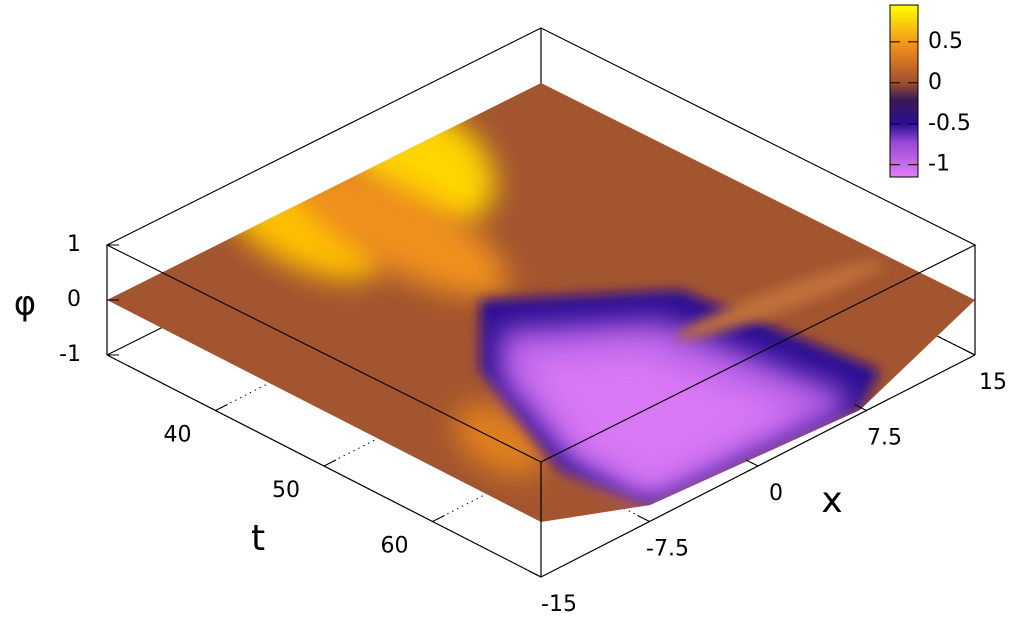 The height and width of the screenshot is (625, 1029). I want to click on x-tick-label: -15, so click(559, 604).